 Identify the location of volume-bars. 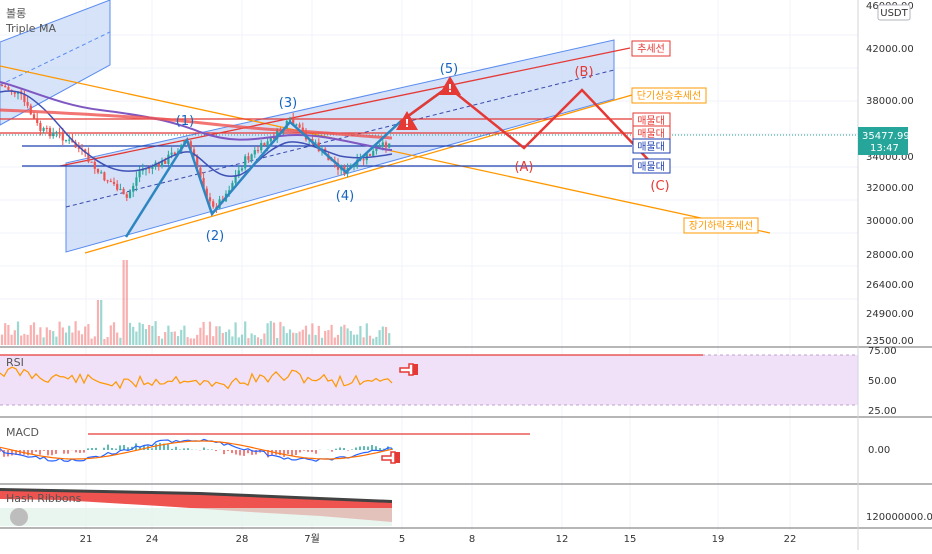
(195, 302).